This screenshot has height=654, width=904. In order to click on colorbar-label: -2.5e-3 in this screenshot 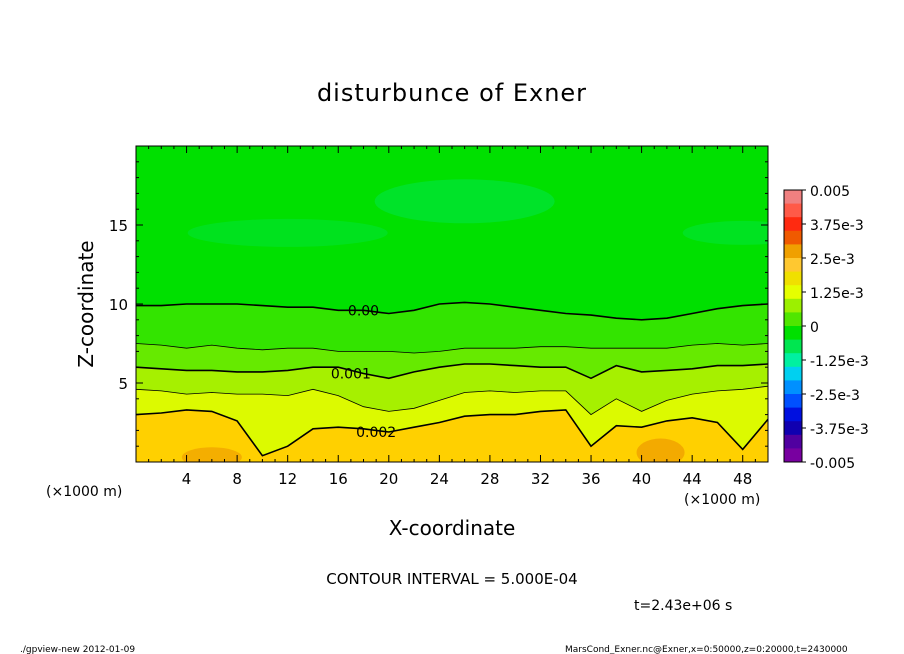, I will do `click(835, 396)`.